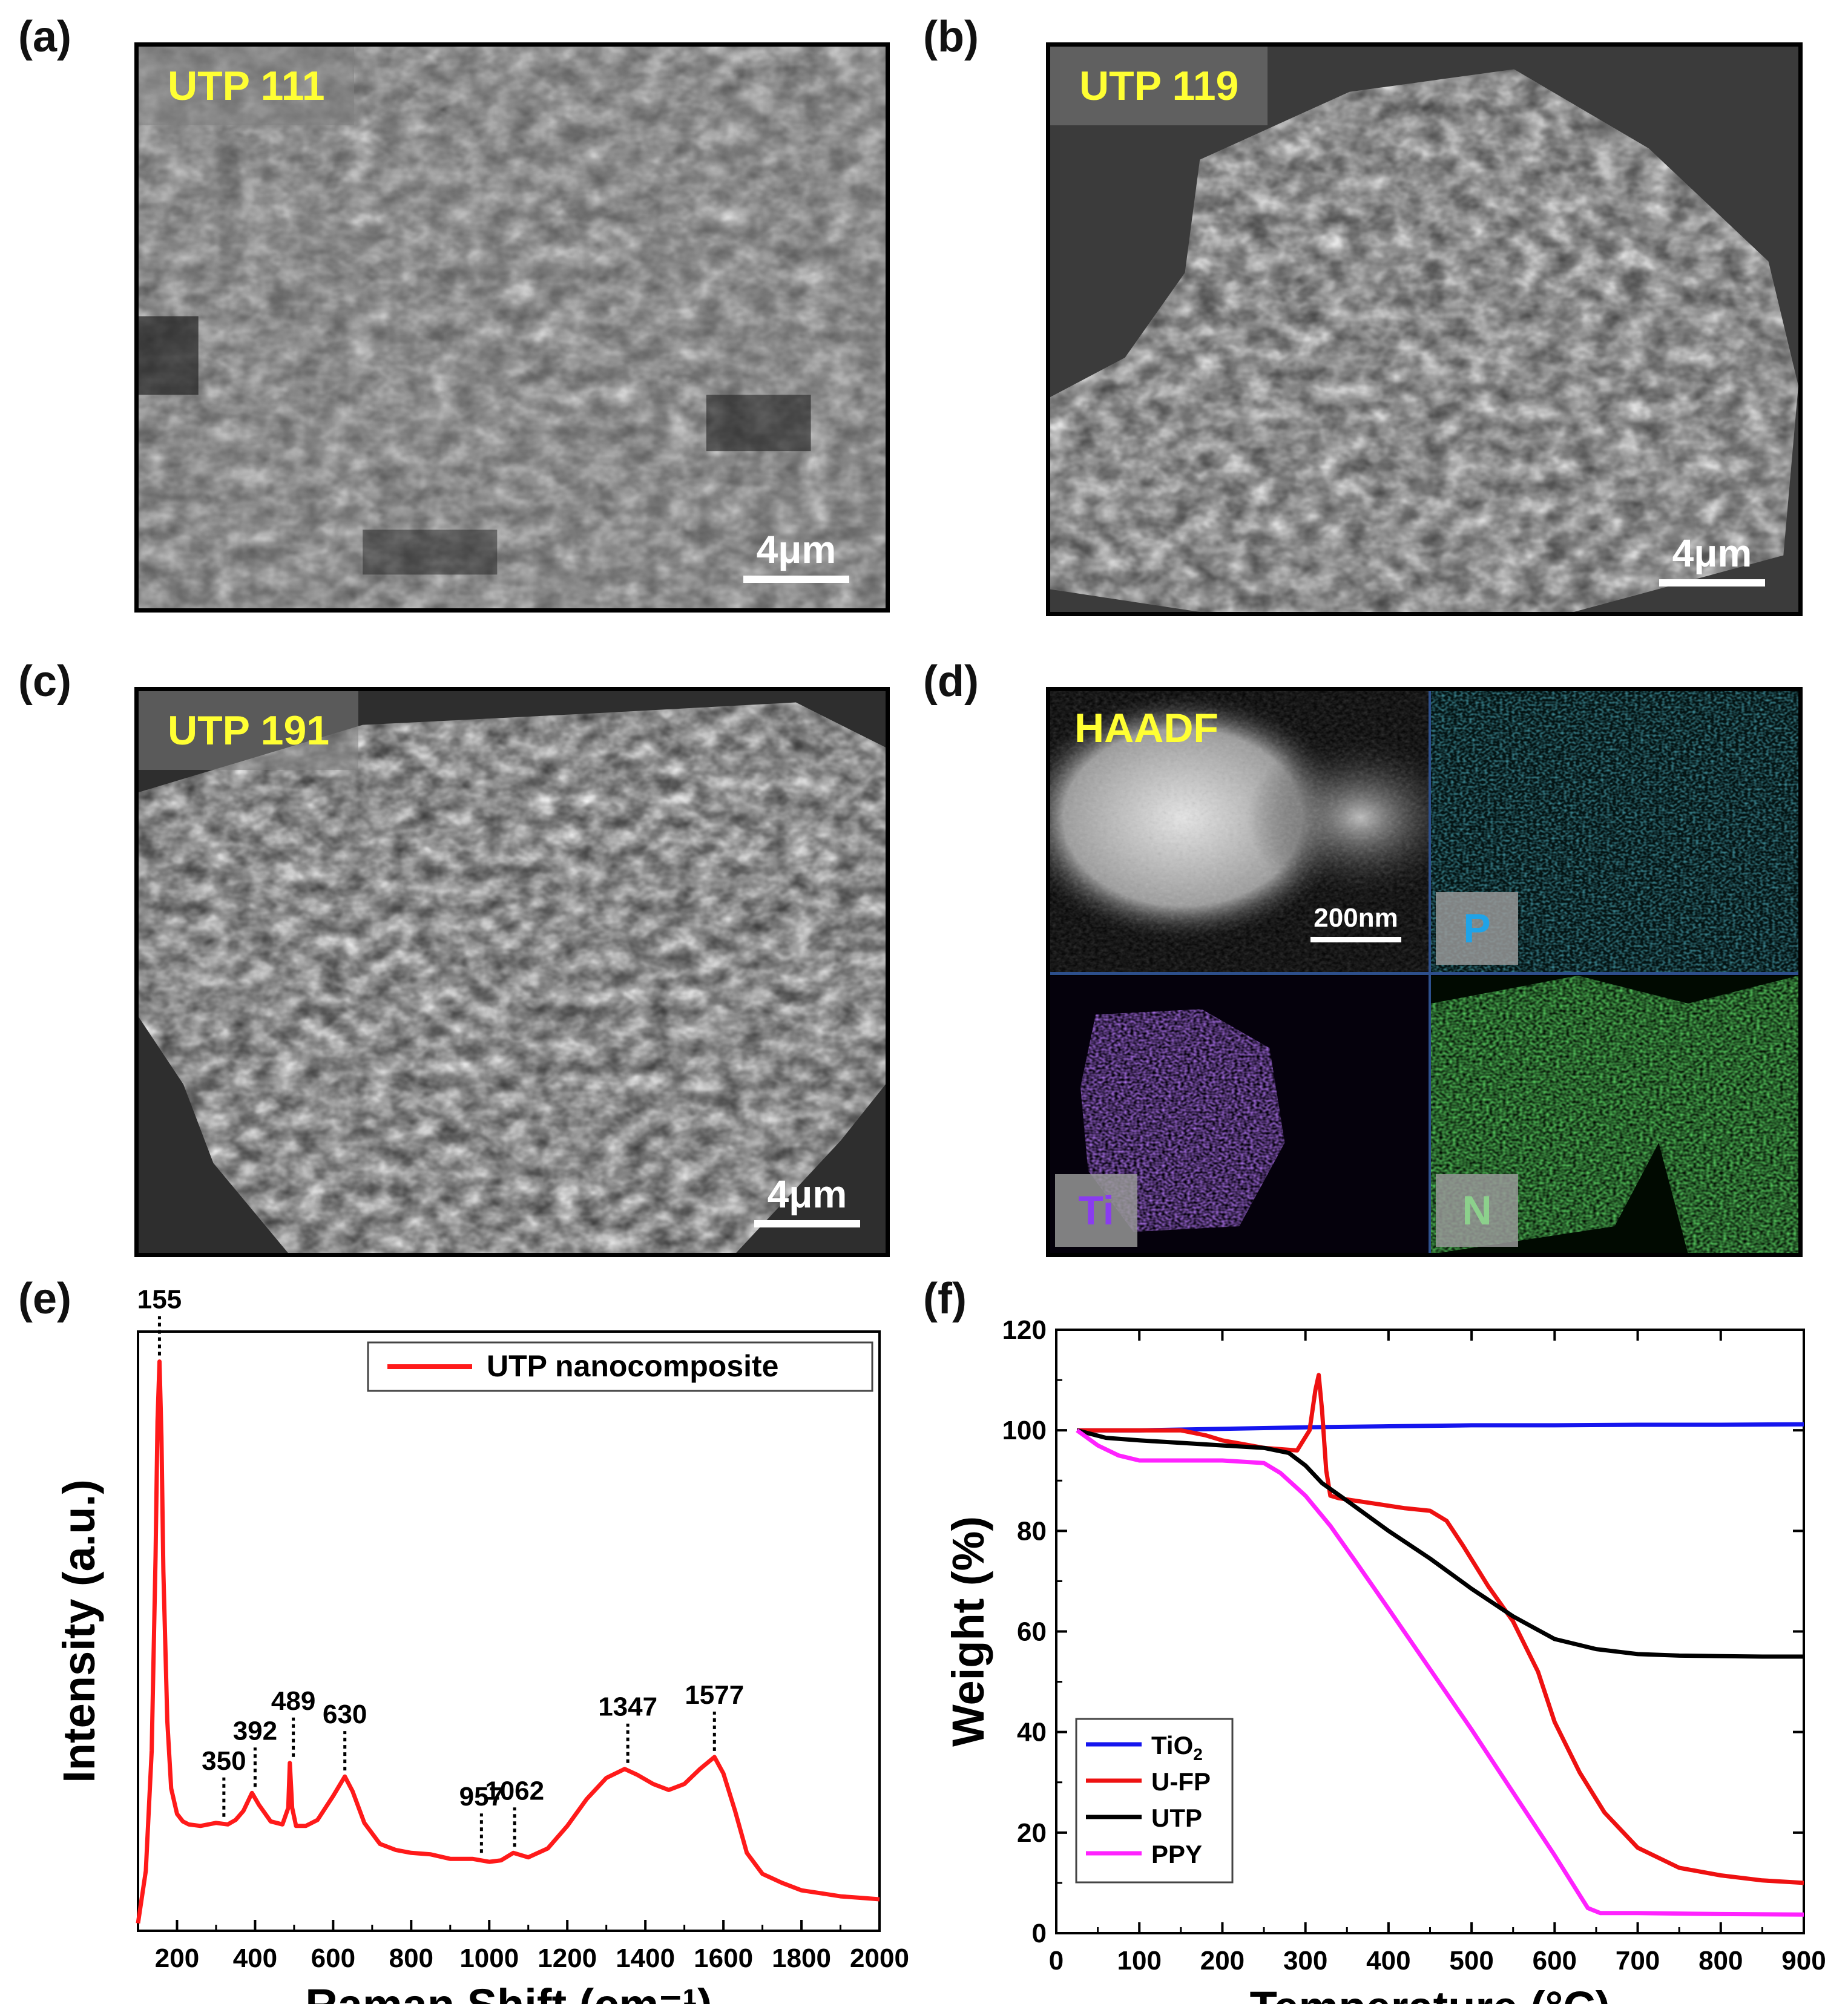  What do you see at coordinates (514, 1791) in the screenshot?
I see `peak-label: 1062` at bounding box center [514, 1791].